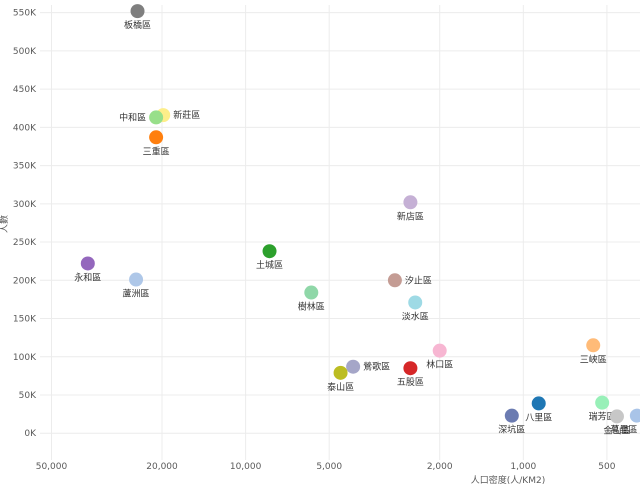 The height and width of the screenshot is (484, 640). What do you see at coordinates (25, 205) in the screenshot?
I see `y-tick-label: 300K` at bounding box center [25, 205].